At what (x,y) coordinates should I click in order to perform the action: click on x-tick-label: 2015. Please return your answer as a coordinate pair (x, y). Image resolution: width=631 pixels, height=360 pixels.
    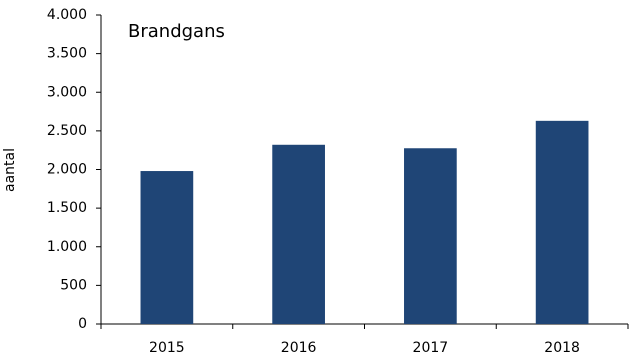
    Looking at the image, I should click on (167, 348).